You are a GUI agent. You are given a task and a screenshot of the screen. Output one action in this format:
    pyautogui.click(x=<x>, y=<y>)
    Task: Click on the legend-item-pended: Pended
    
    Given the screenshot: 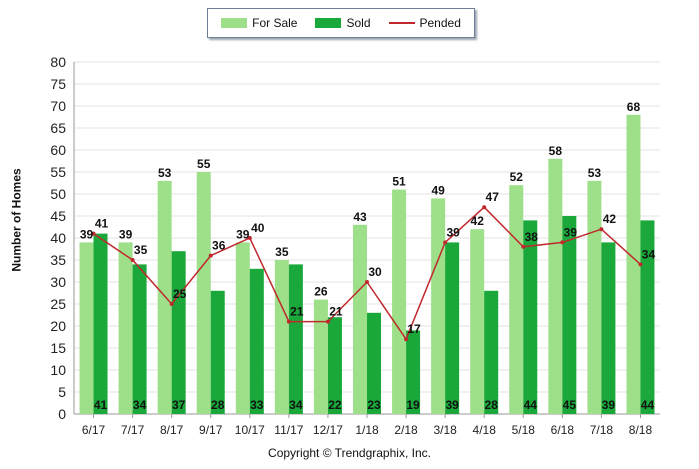 What is the action you would take?
    pyautogui.click(x=424, y=23)
    